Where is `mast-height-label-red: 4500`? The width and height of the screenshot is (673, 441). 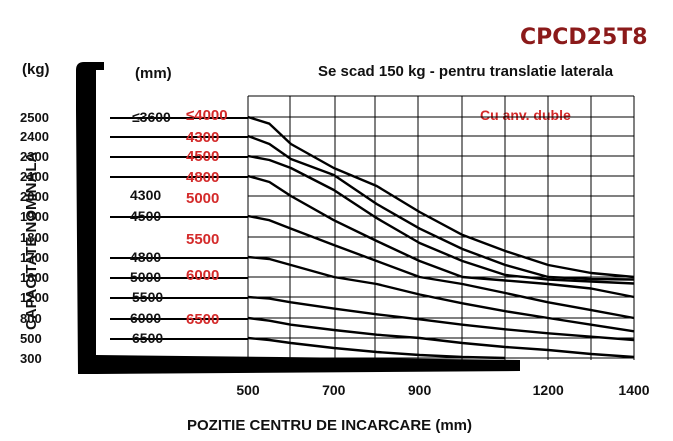
mast-height-label-red: 4500 is located at coordinates (202, 156).